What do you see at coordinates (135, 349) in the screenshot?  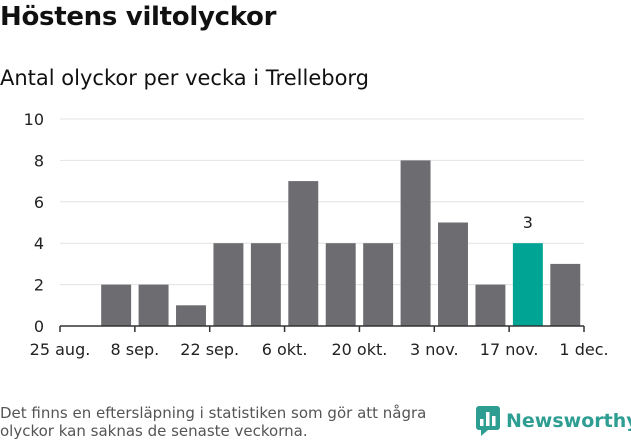 I see `x-tick-label: 8 sep.` at bounding box center [135, 349].